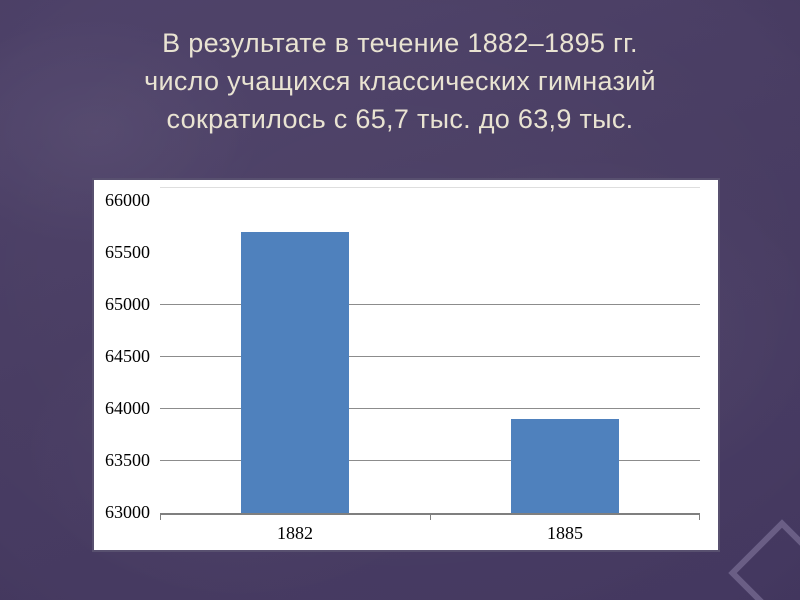 The image size is (800, 600). What do you see at coordinates (127, 460) in the screenshot?
I see `y-tick-label-63500: 63500` at bounding box center [127, 460].